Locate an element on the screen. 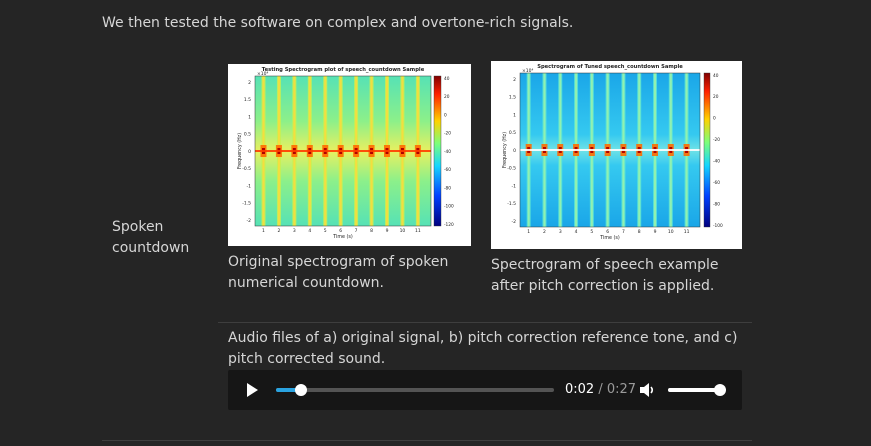 The width and height of the screenshot is (871, 446). row-label: Spoken countdown is located at coordinates (151, 237).